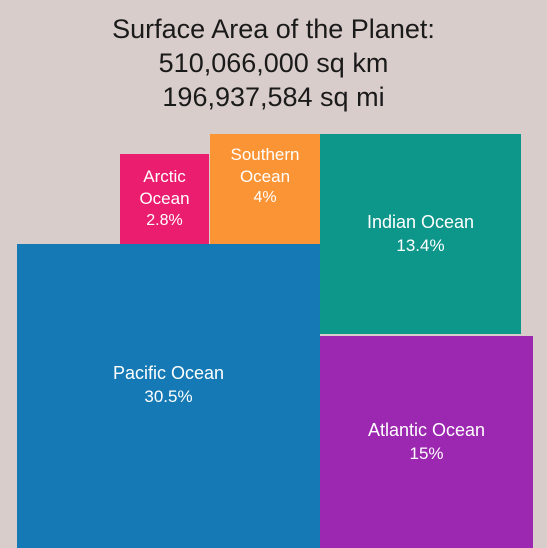 The image size is (547, 548). What do you see at coordinates (426, 453) in the screenshot?
I see `block-value-atlantic-ocean: 15%` at bounding box center [426, 453].